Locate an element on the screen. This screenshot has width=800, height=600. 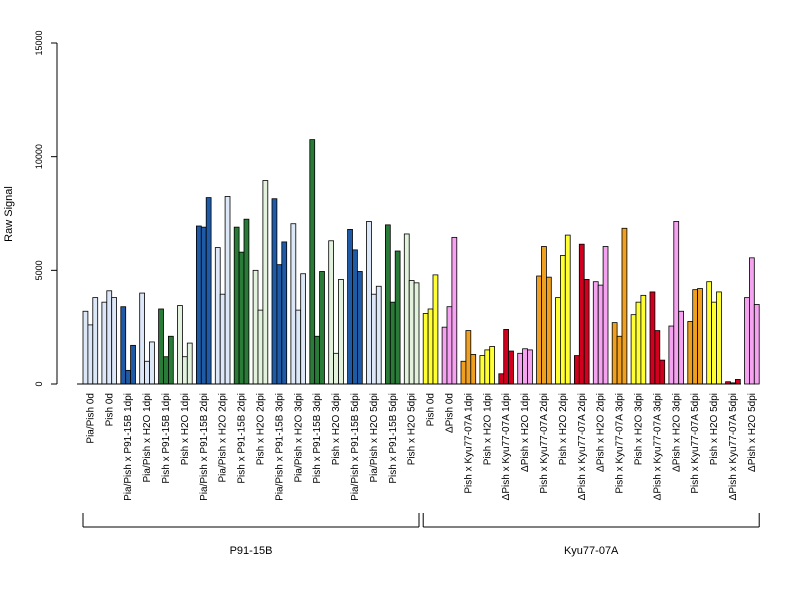
group-label: Kyu77-07A is located at coordinates (591, 551).